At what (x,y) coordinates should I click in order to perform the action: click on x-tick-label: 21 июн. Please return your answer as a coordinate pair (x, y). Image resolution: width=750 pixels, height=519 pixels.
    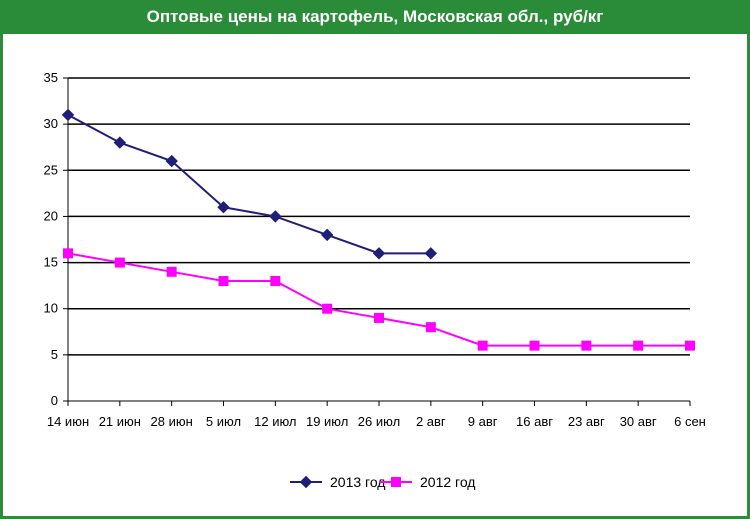
    Looking at the image, I should click on (120, 421).